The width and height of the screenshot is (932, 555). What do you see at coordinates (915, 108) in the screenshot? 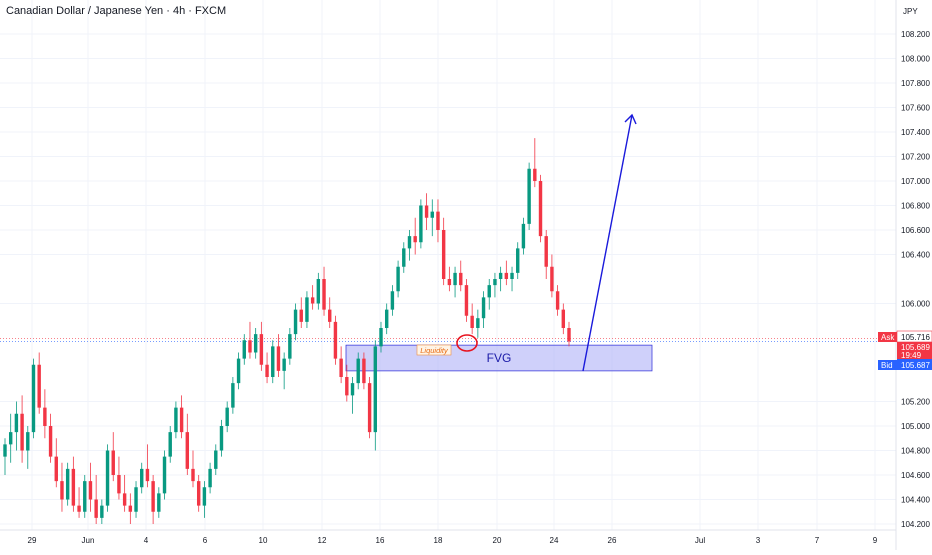
I see `price-tick-label: 107.600` at bounding box center [915, 108].